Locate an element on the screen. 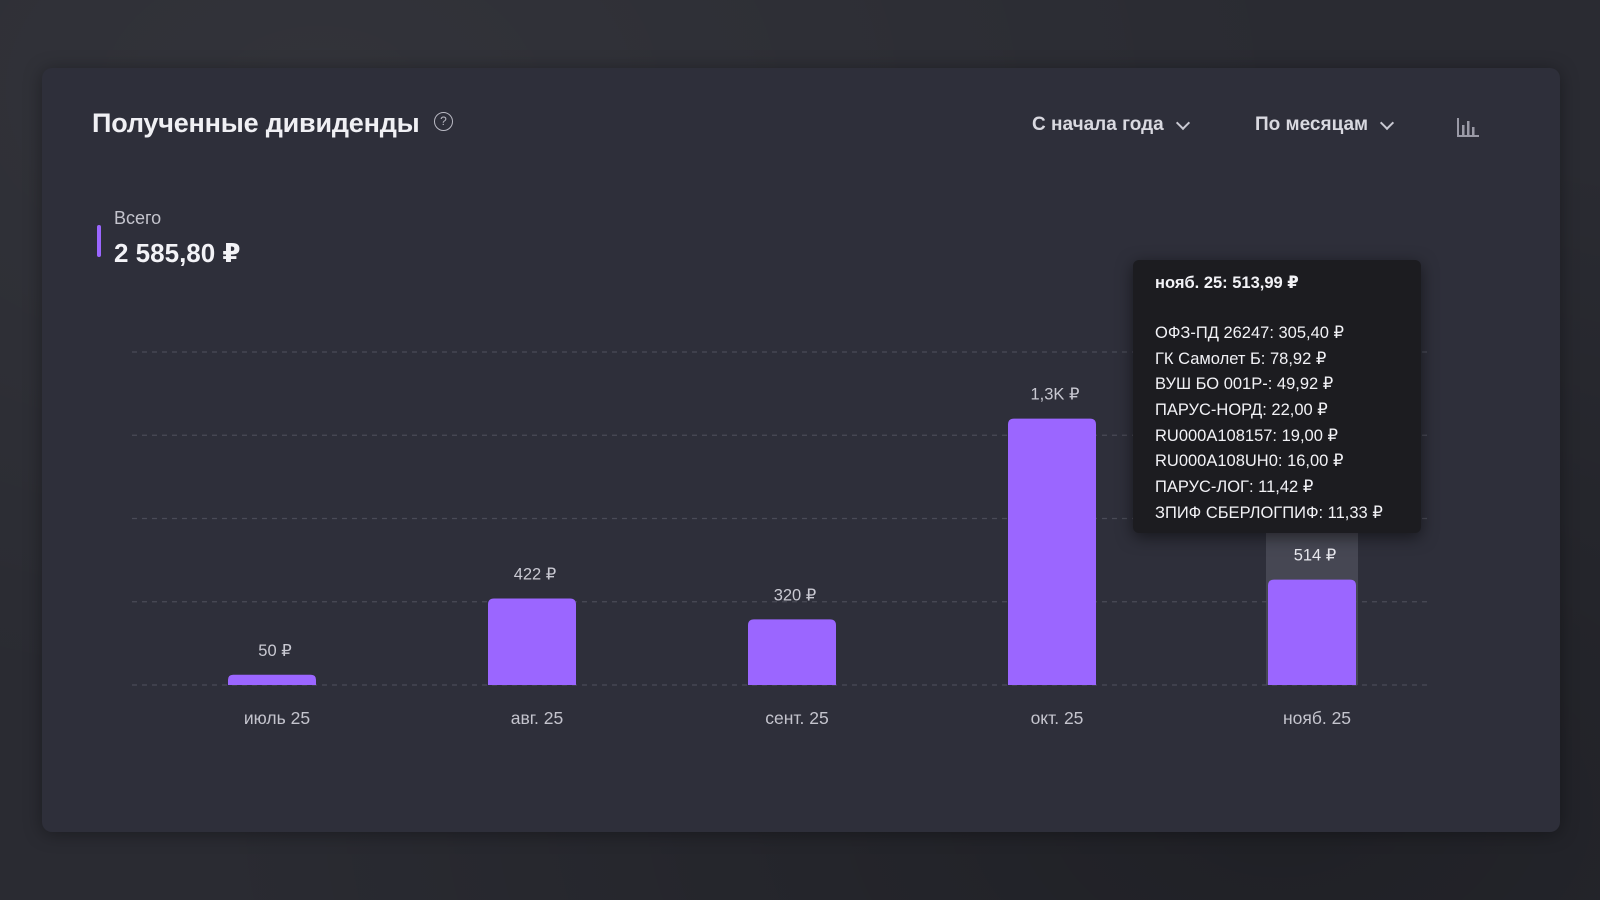 Image resolution: width=1600 pixels, height=900 pixels. total-label: Всего is located at coordinates (138, 218).